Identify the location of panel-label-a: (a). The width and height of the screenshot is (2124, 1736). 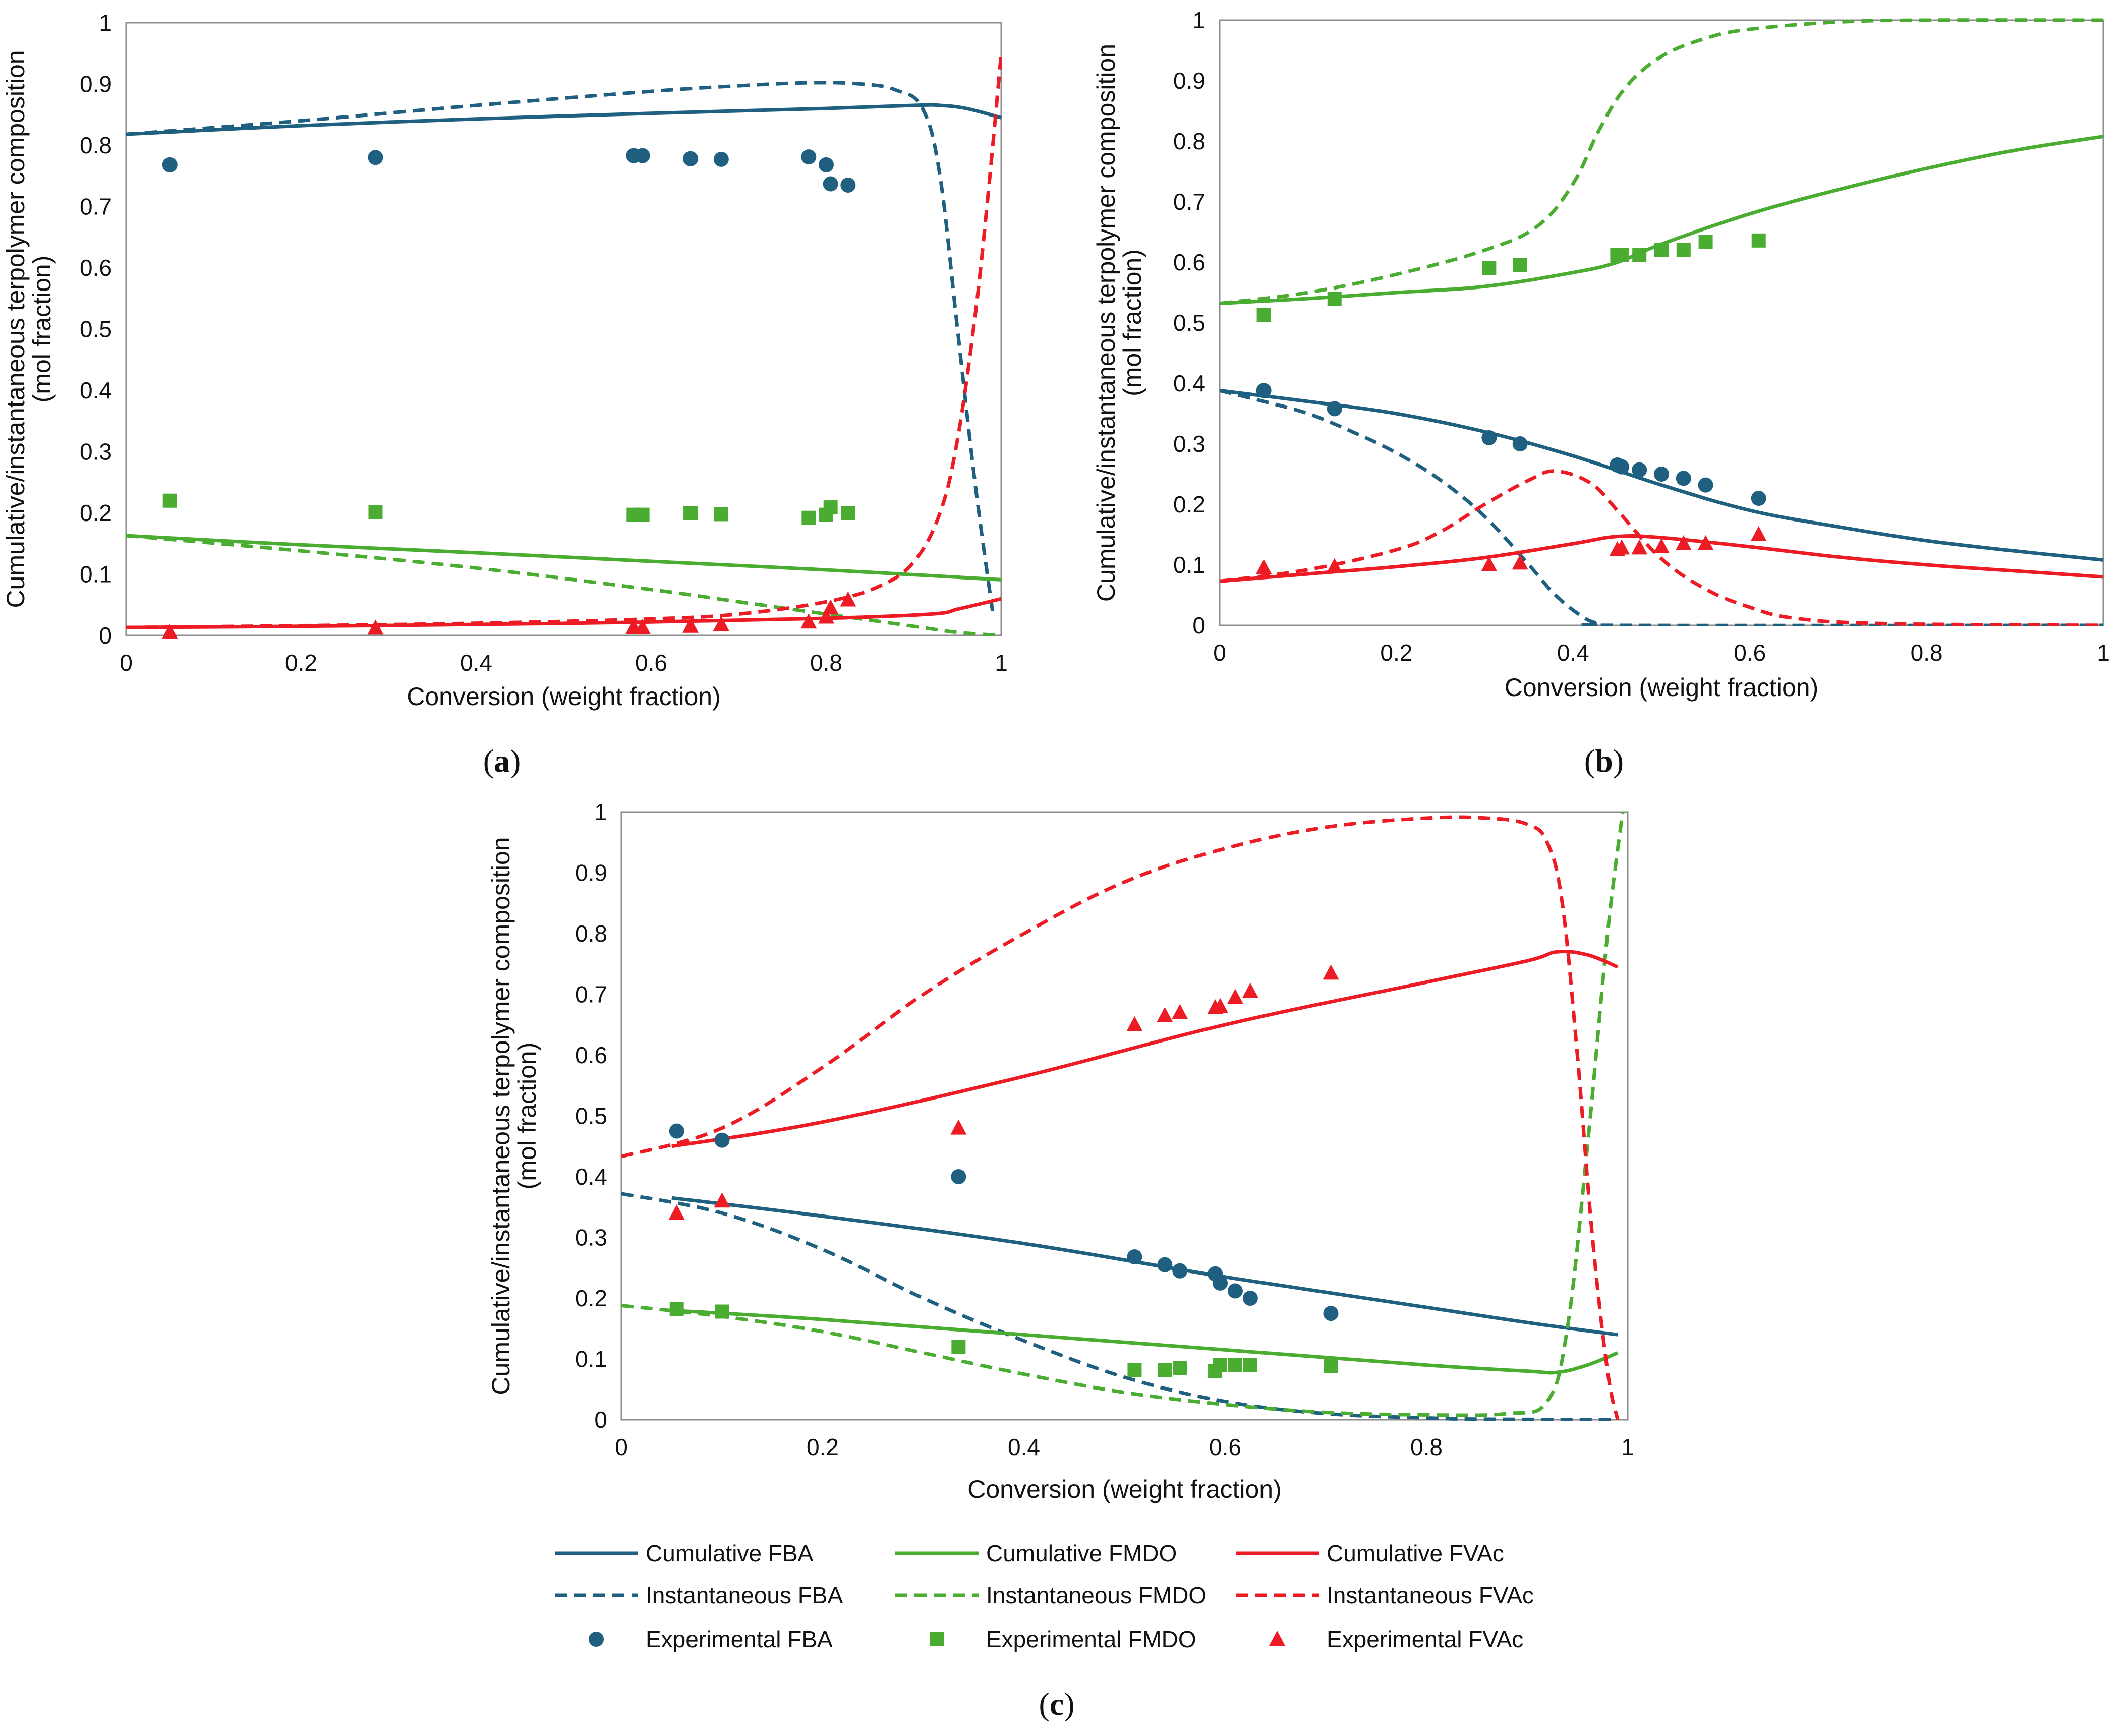
(502, 761).